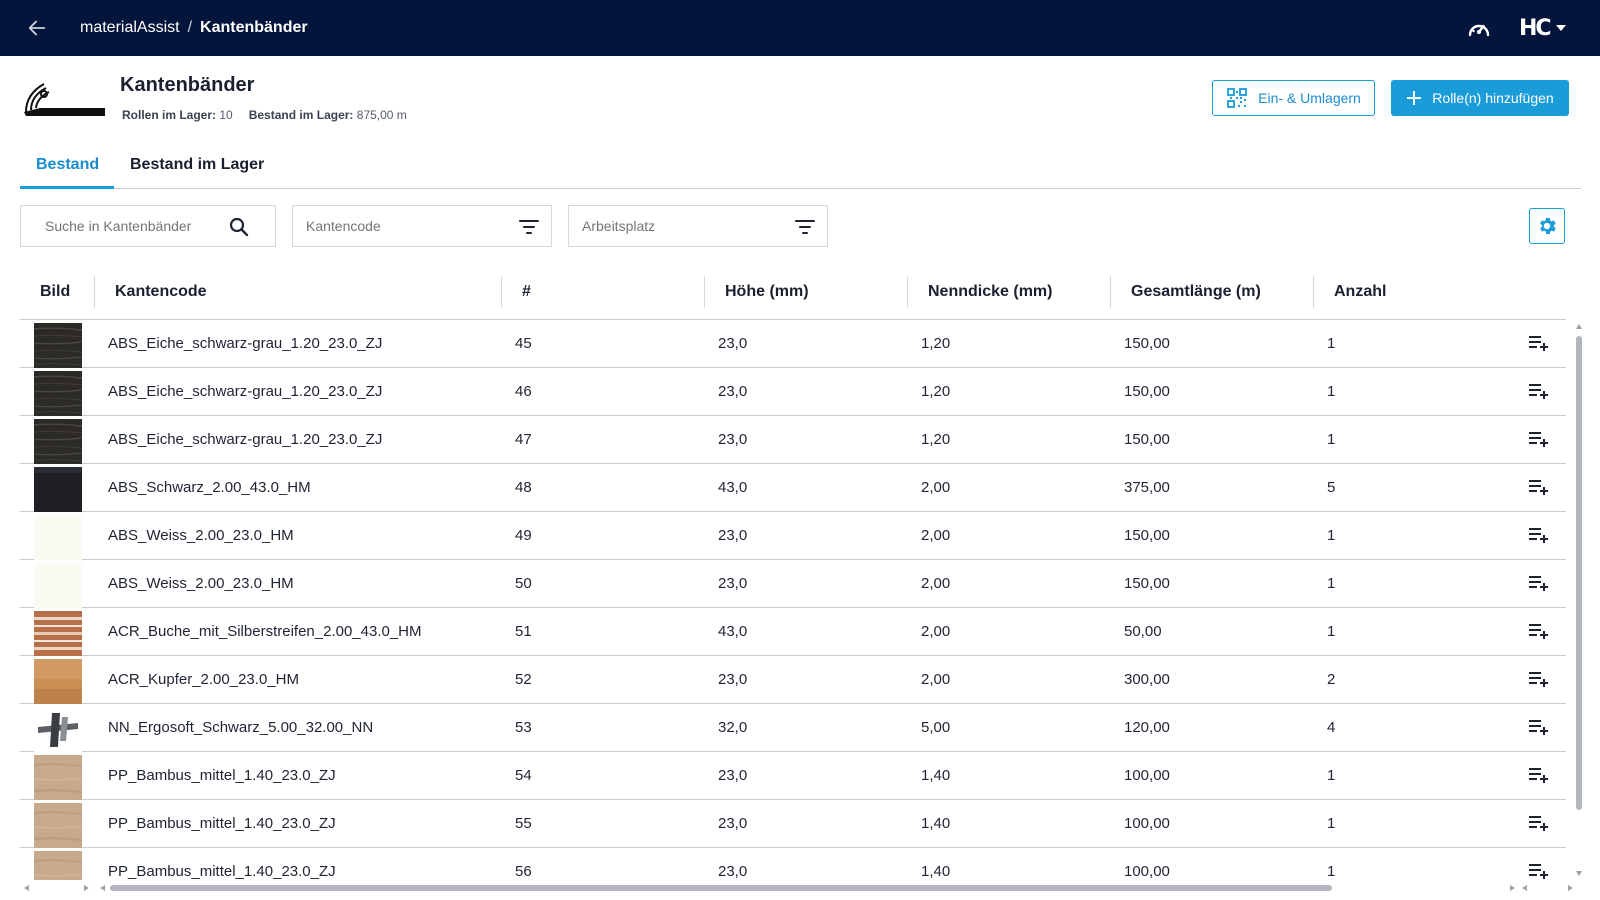 Image resolution: width=1600 pixels, height=900 pixels. What do you see at coordinates (523, 775) in the screenshot?
I see `cell-number: 54` at bounding box center [523, 775].